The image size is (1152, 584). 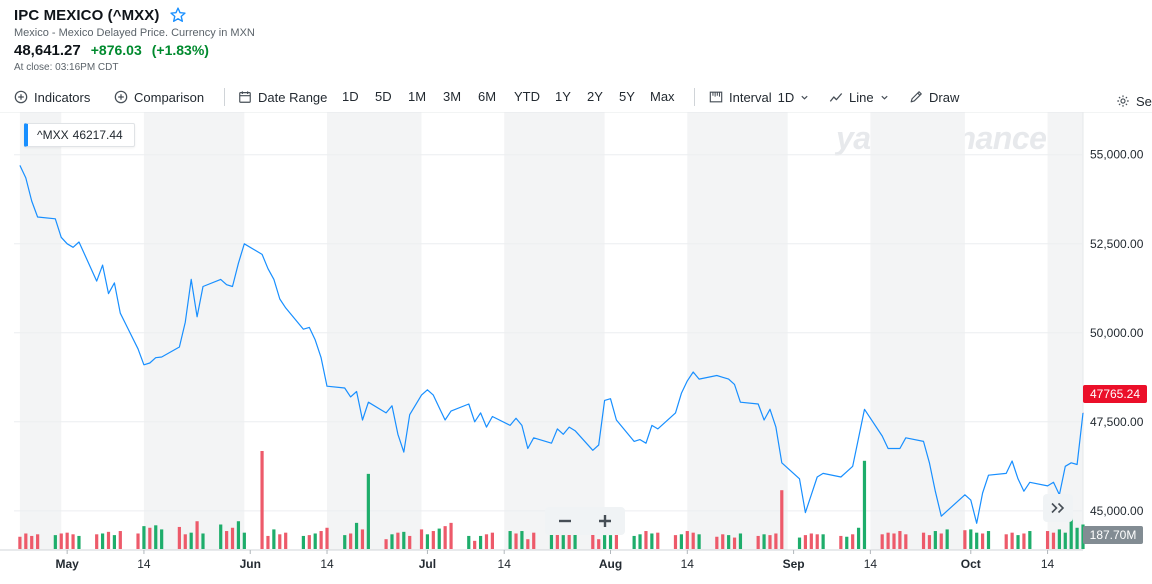 What do you see at coordinates (1113, 535) in the screenshot?
I see `volume-tag: 187.70M` at bounding box center [1113, 535].